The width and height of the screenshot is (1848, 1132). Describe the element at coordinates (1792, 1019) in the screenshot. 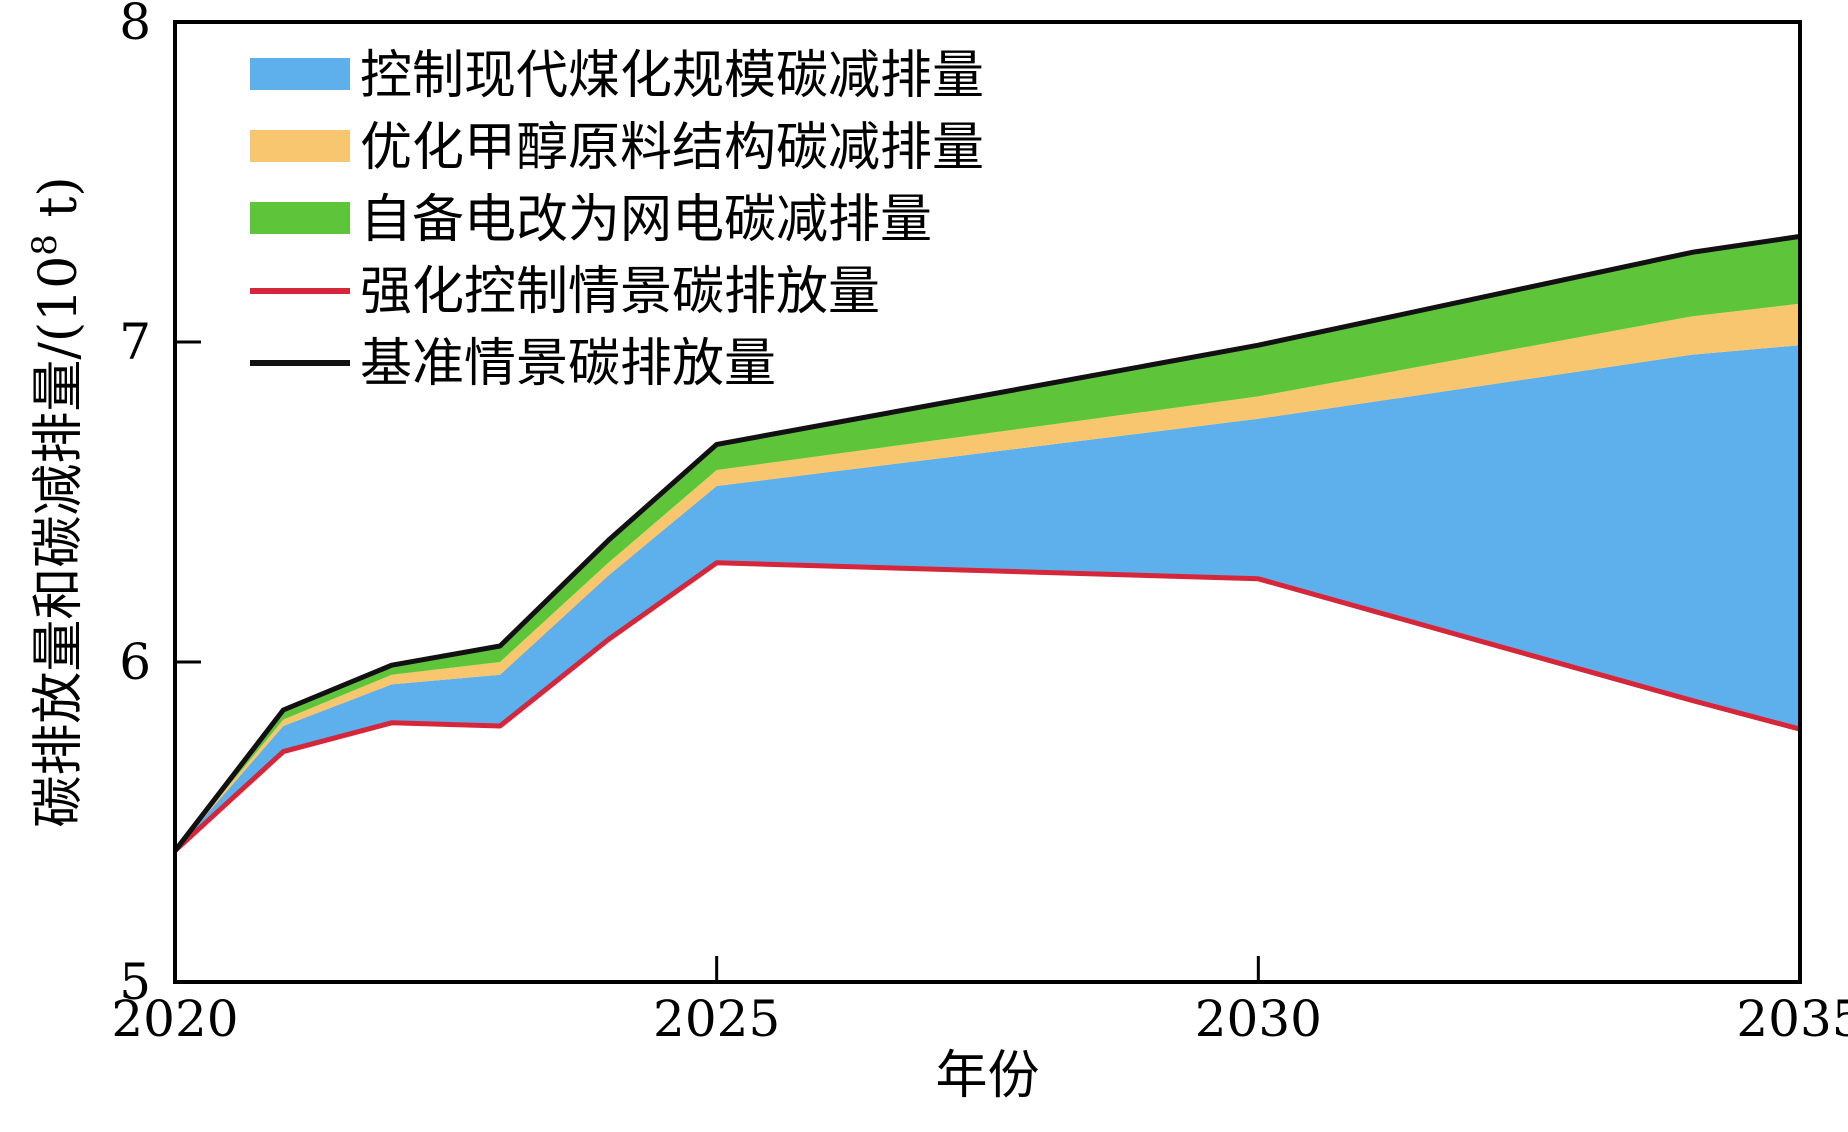

I see `x-tick-label: 2035` at that location.